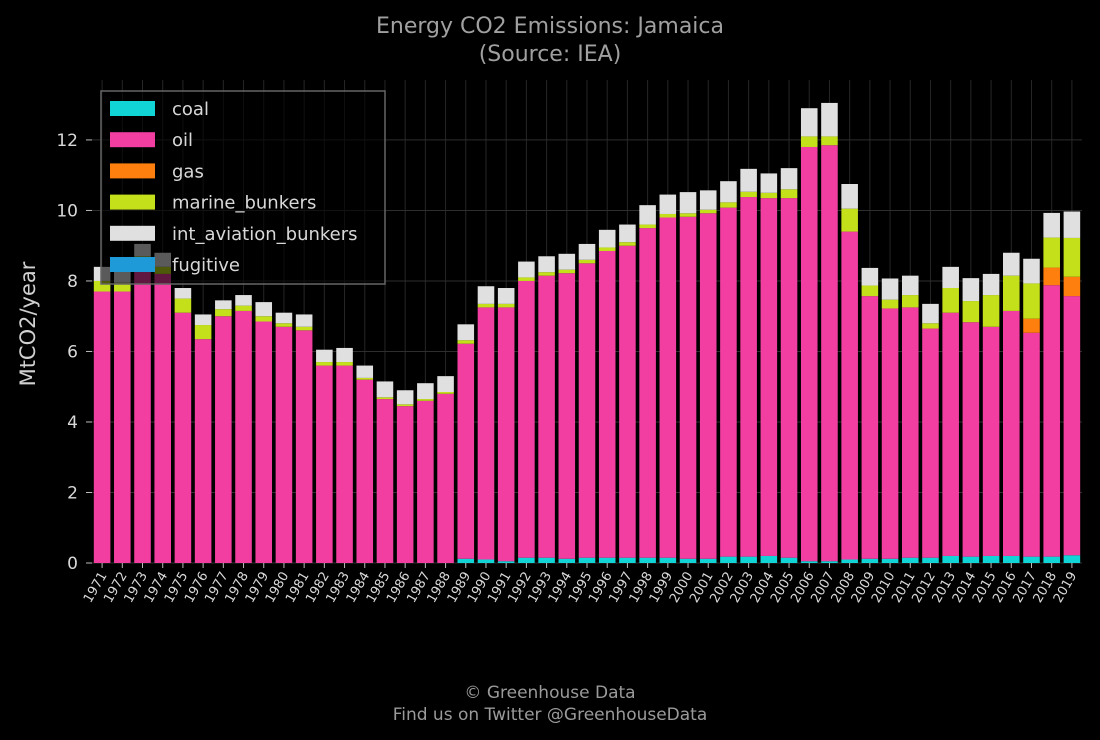 The width and height of the screenshot is (1100, 740). I want to click on bar-oil-2002, so click(728, 382).